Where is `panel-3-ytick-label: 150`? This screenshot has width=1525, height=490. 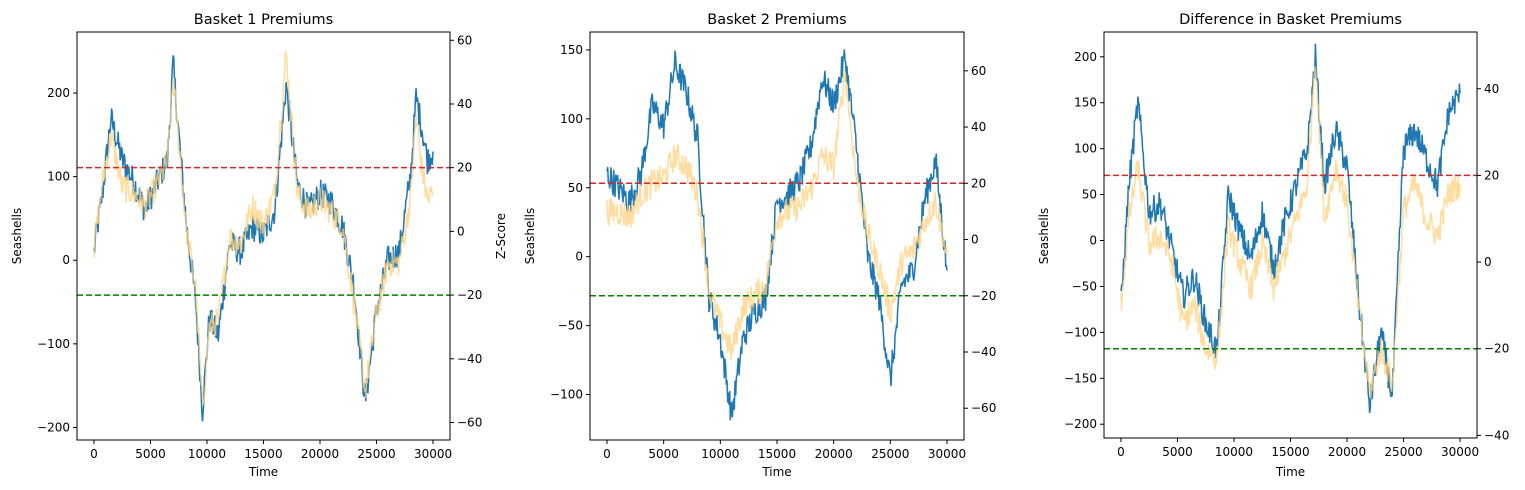
panel-3-ytick-label: 150 is located at coordinates (1085, 103).